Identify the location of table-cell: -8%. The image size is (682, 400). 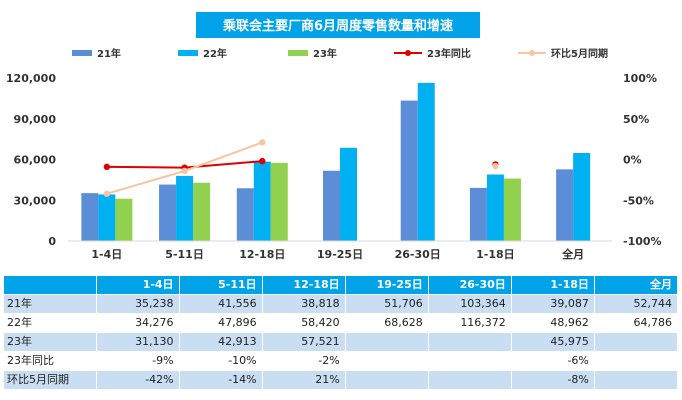
(553, 380).